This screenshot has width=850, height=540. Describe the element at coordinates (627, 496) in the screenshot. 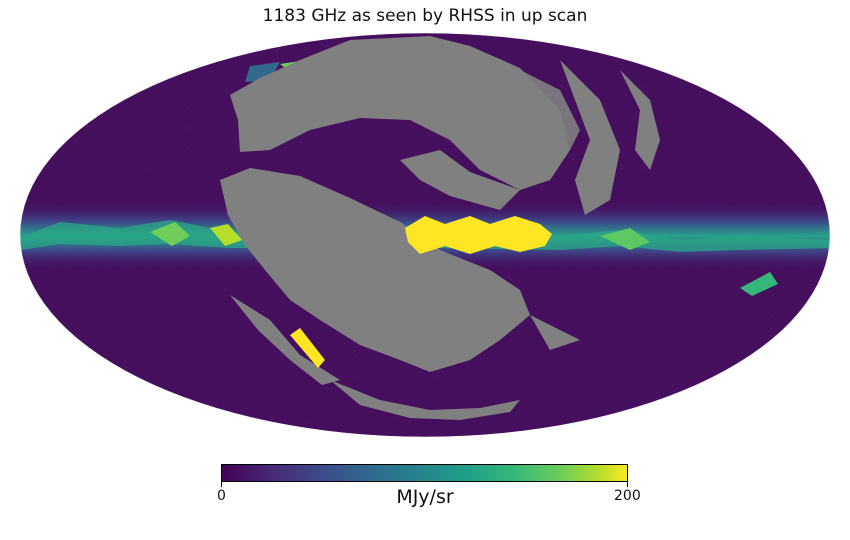

I see `colorbar-max-label: 200` at that location.